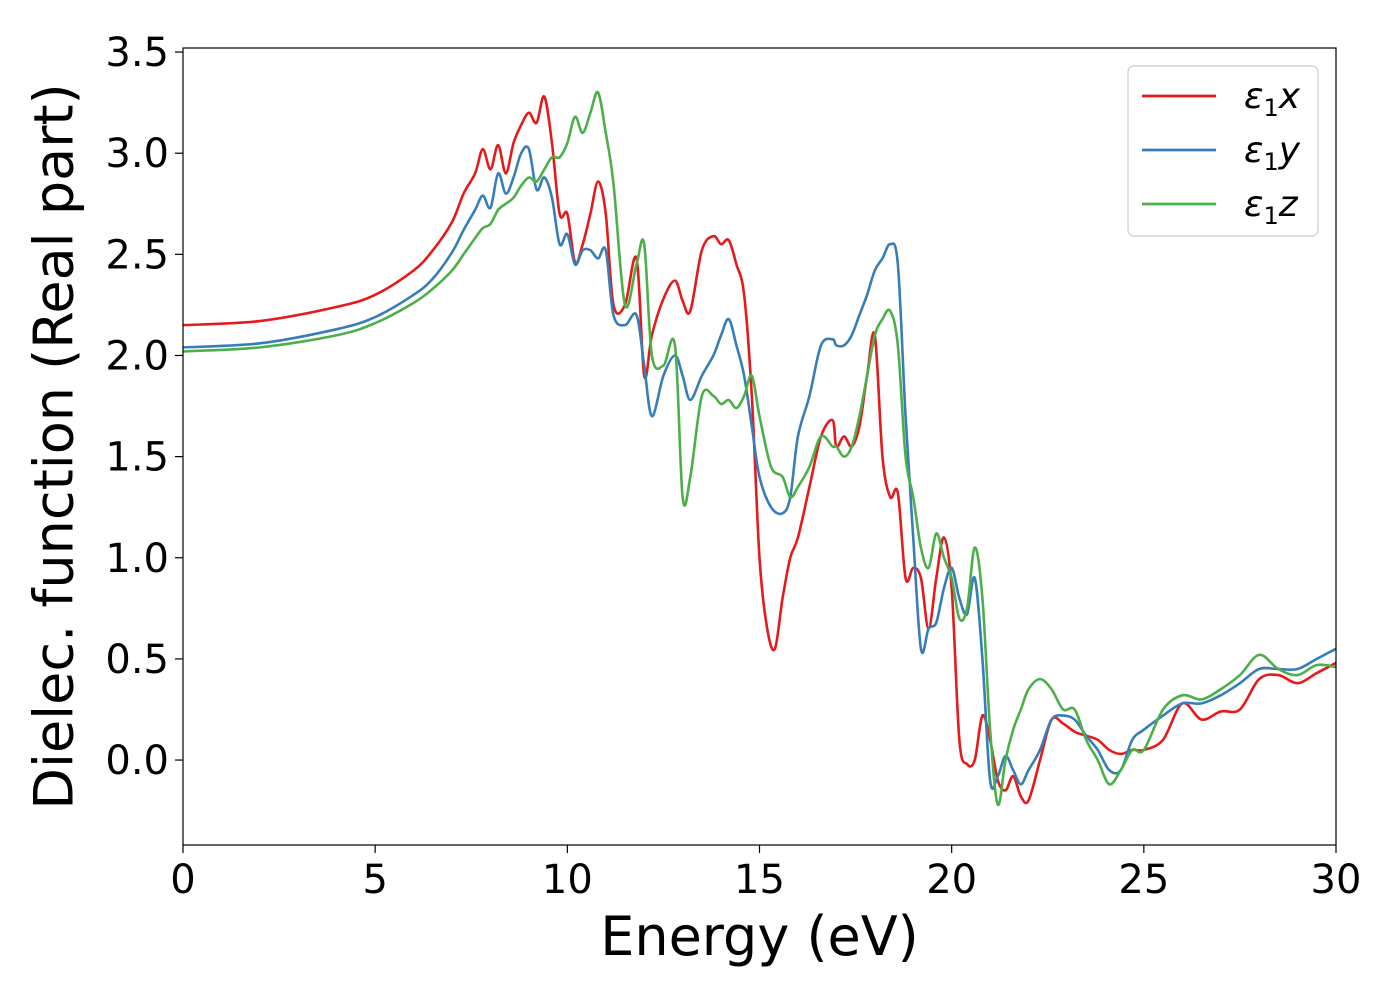 The height and width of the screenshot is (1000, 1400). Describe the element at coordinates (137, 53) in the screenshot. I see `y-tick-label: 3.5` at that location.